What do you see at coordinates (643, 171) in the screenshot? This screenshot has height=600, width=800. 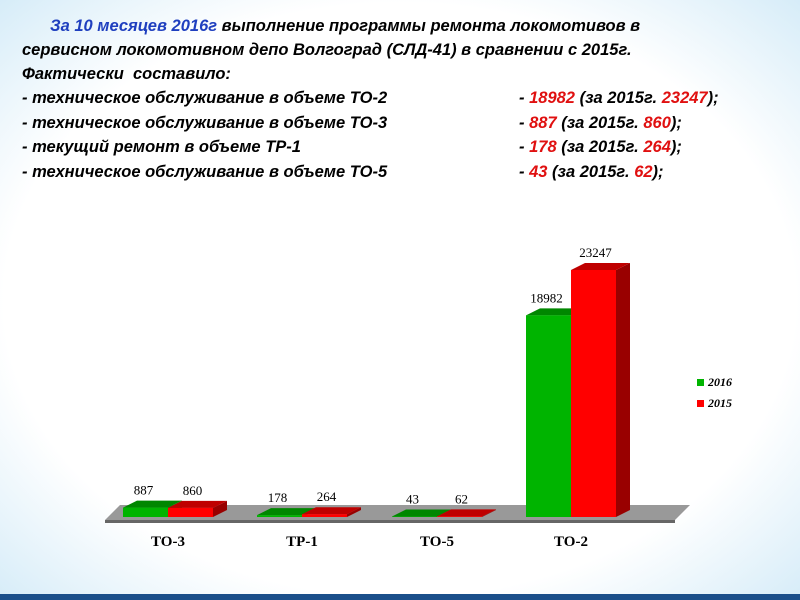 I see `previous-value: 62` at bounding box center [643, 171].